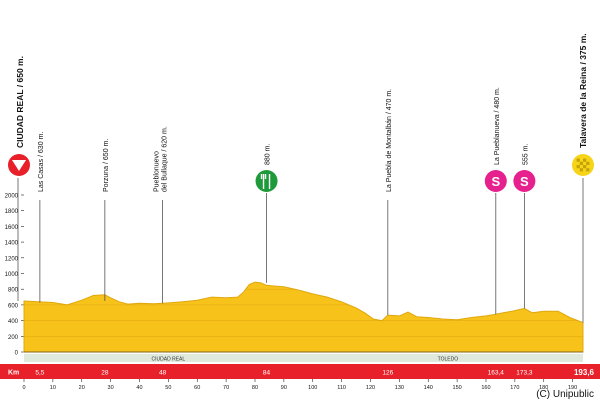 Image resolution: width=600 pixels, height=404 pixels. What do you see at coordinates (485, 388) in the screenshot?
I see `x-tick-label: 160` at bounding box center [485, 388].